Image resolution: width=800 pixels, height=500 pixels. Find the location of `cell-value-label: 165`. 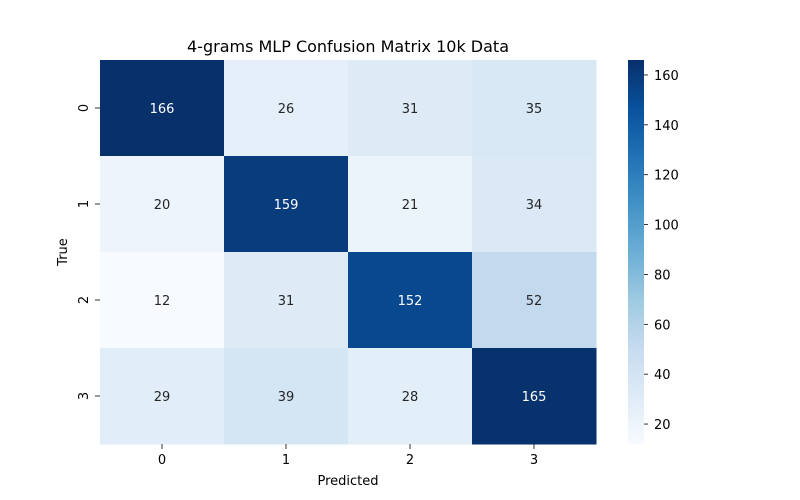

cell-value-label: 165 is located at coordinates (534, 397).